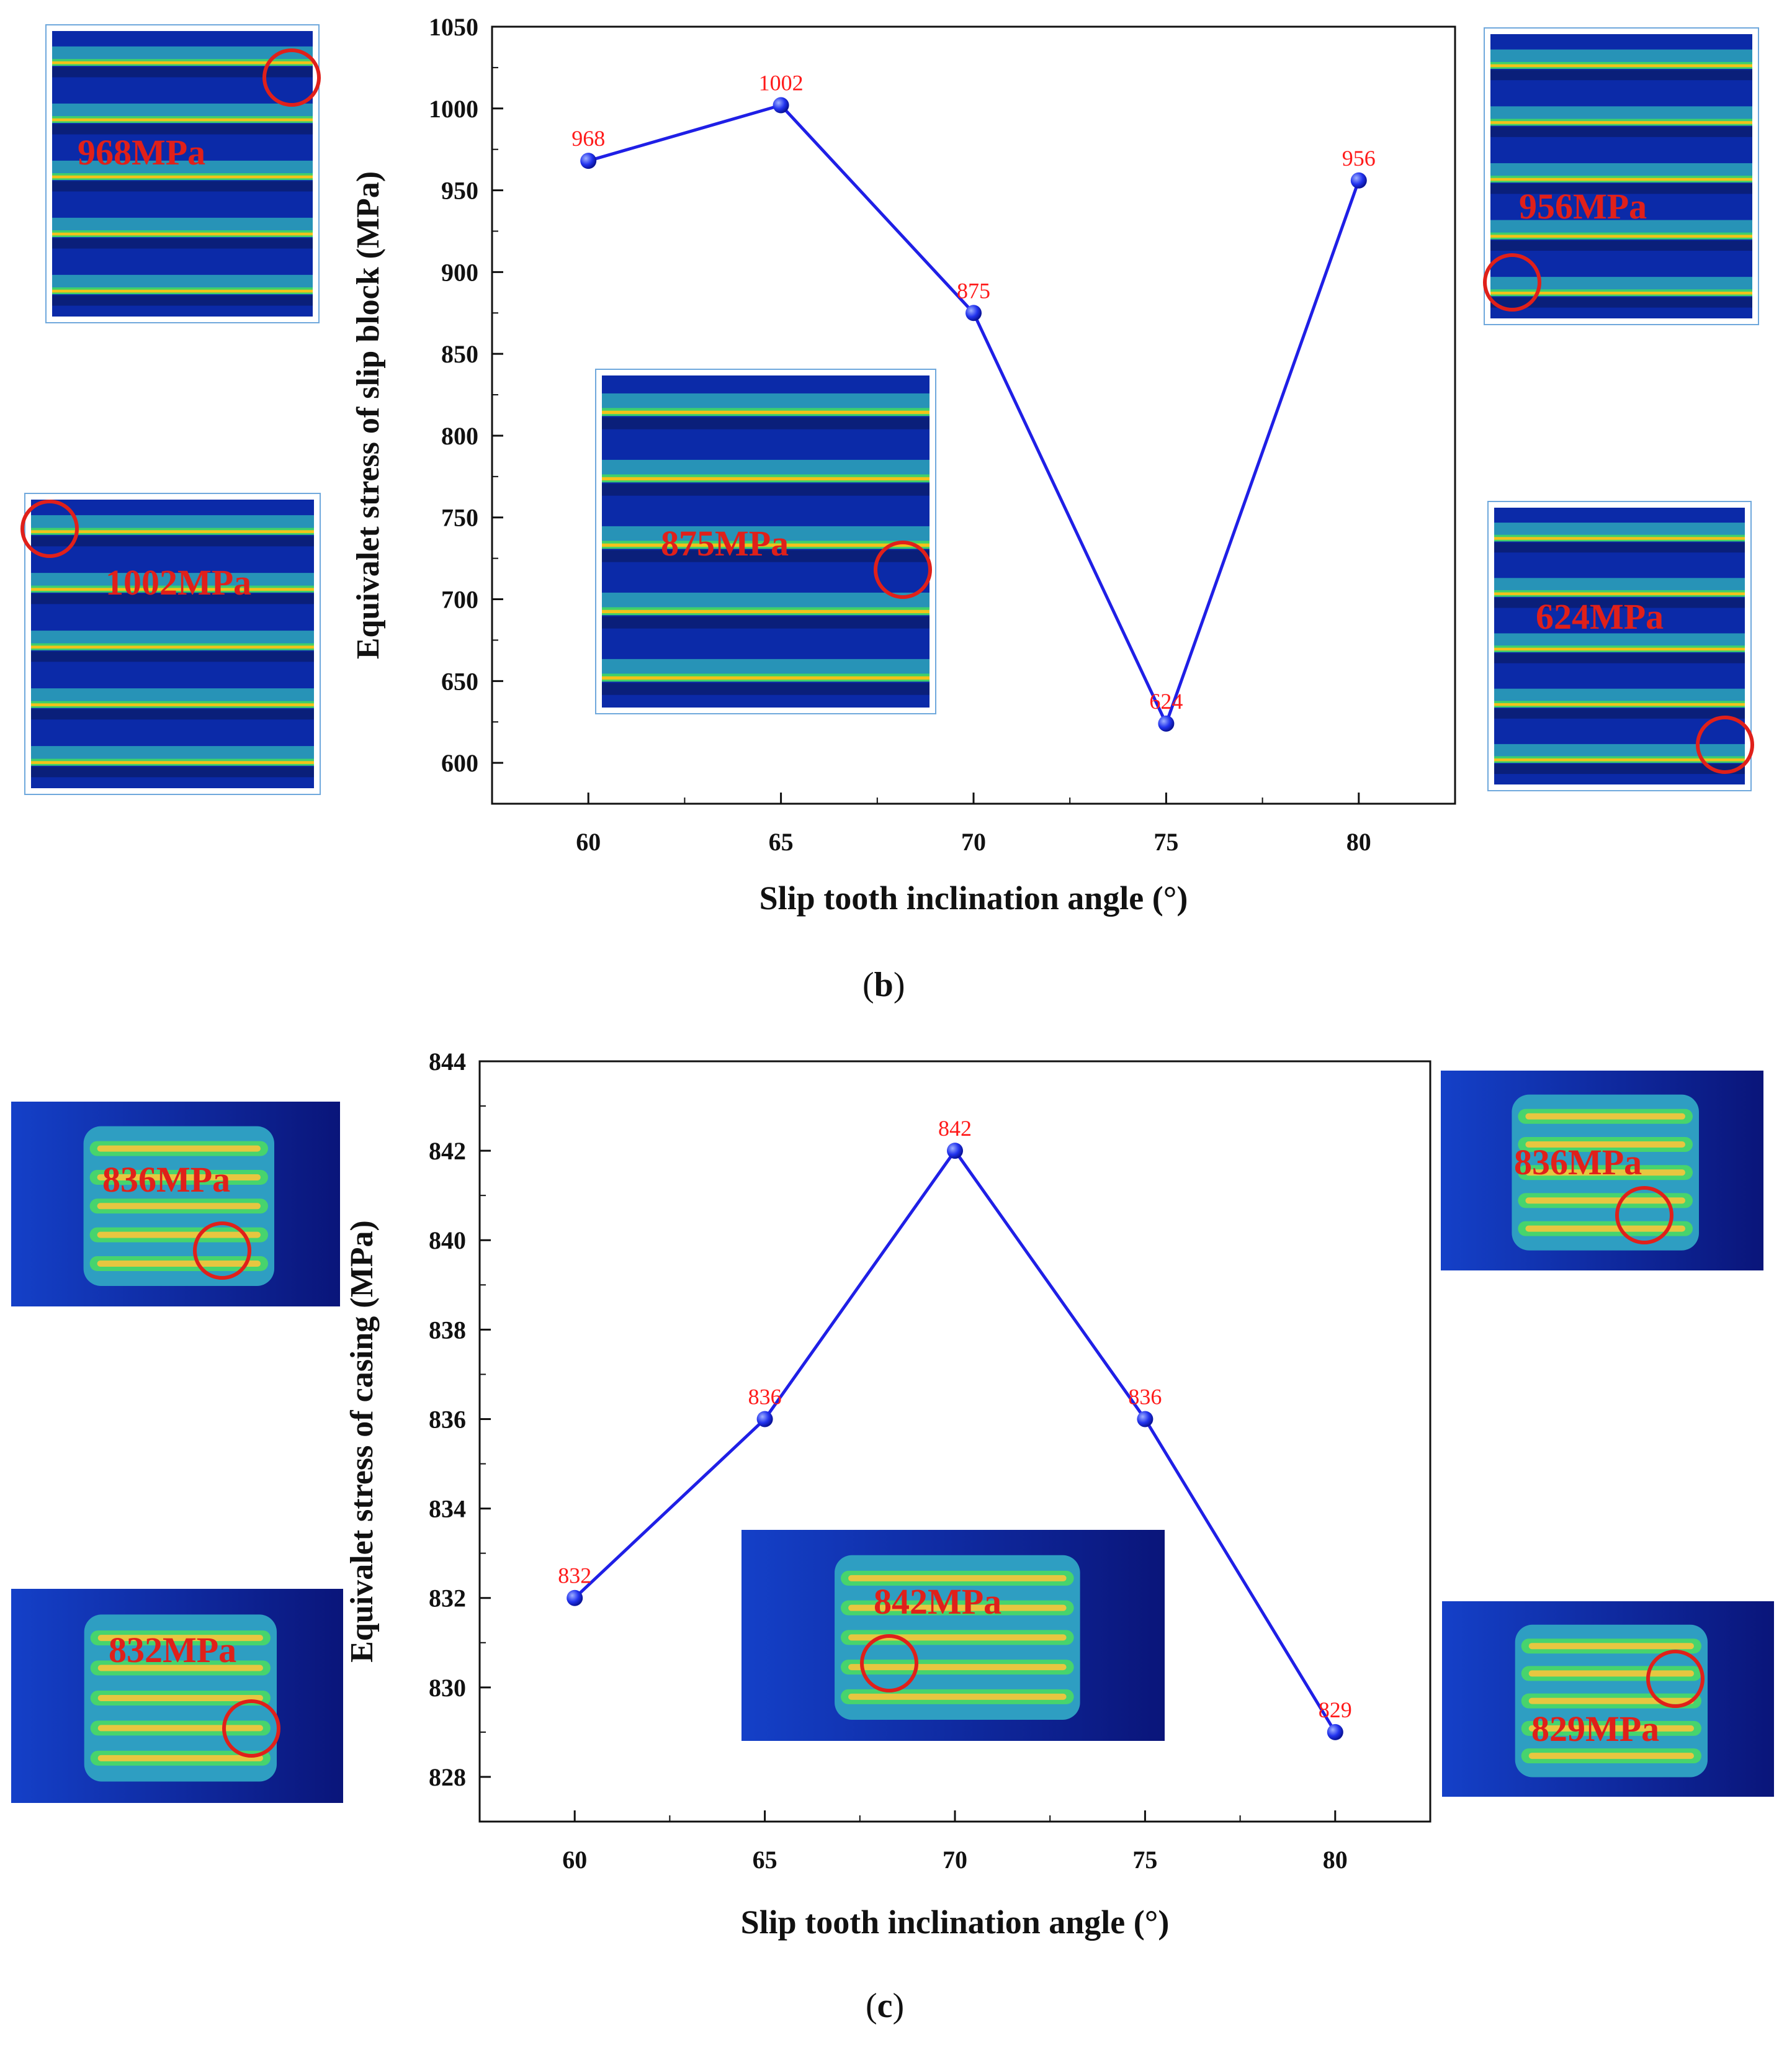 The width and height of the screenshot is (1792, 2045). I want to click on y-tick-label: 850, so click(459, 354).